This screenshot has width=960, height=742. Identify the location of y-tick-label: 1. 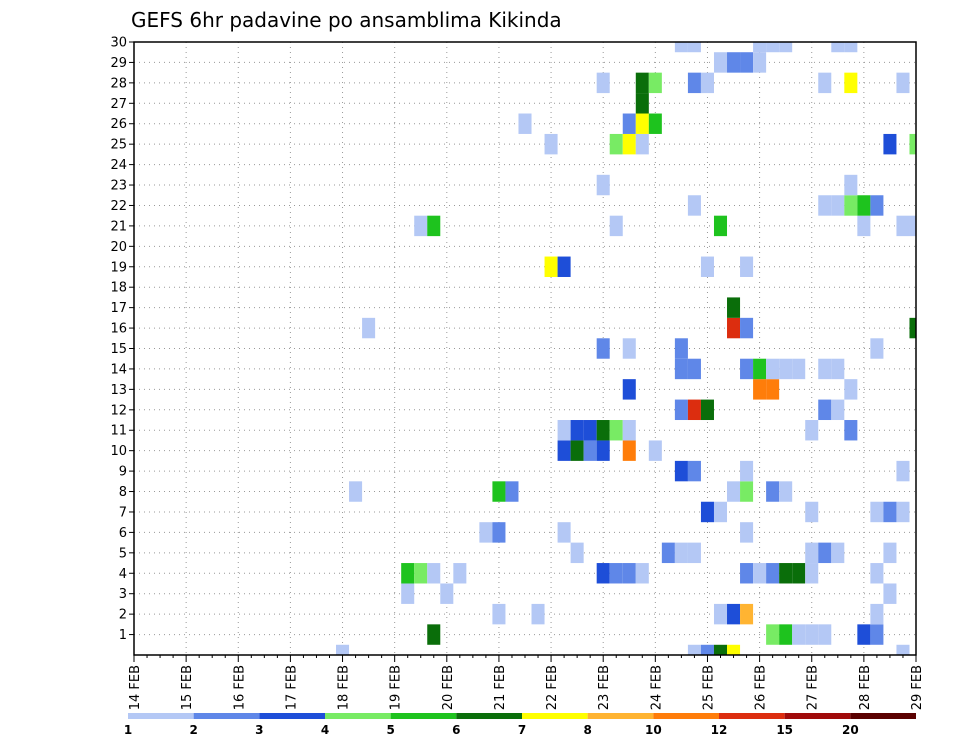
(123, 635).